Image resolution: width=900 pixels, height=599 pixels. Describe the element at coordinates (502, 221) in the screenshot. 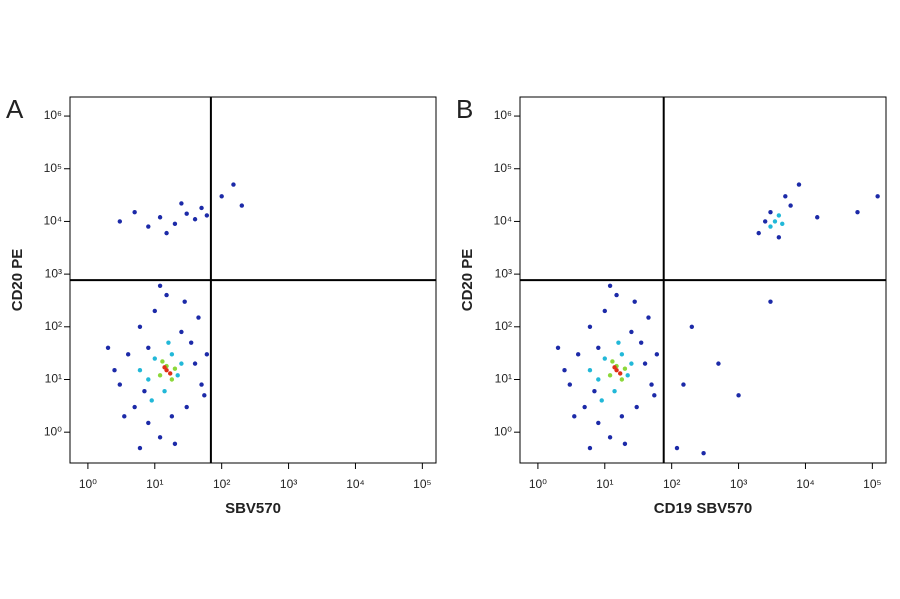

I see `y-tick-label: 10⁴` at that location.